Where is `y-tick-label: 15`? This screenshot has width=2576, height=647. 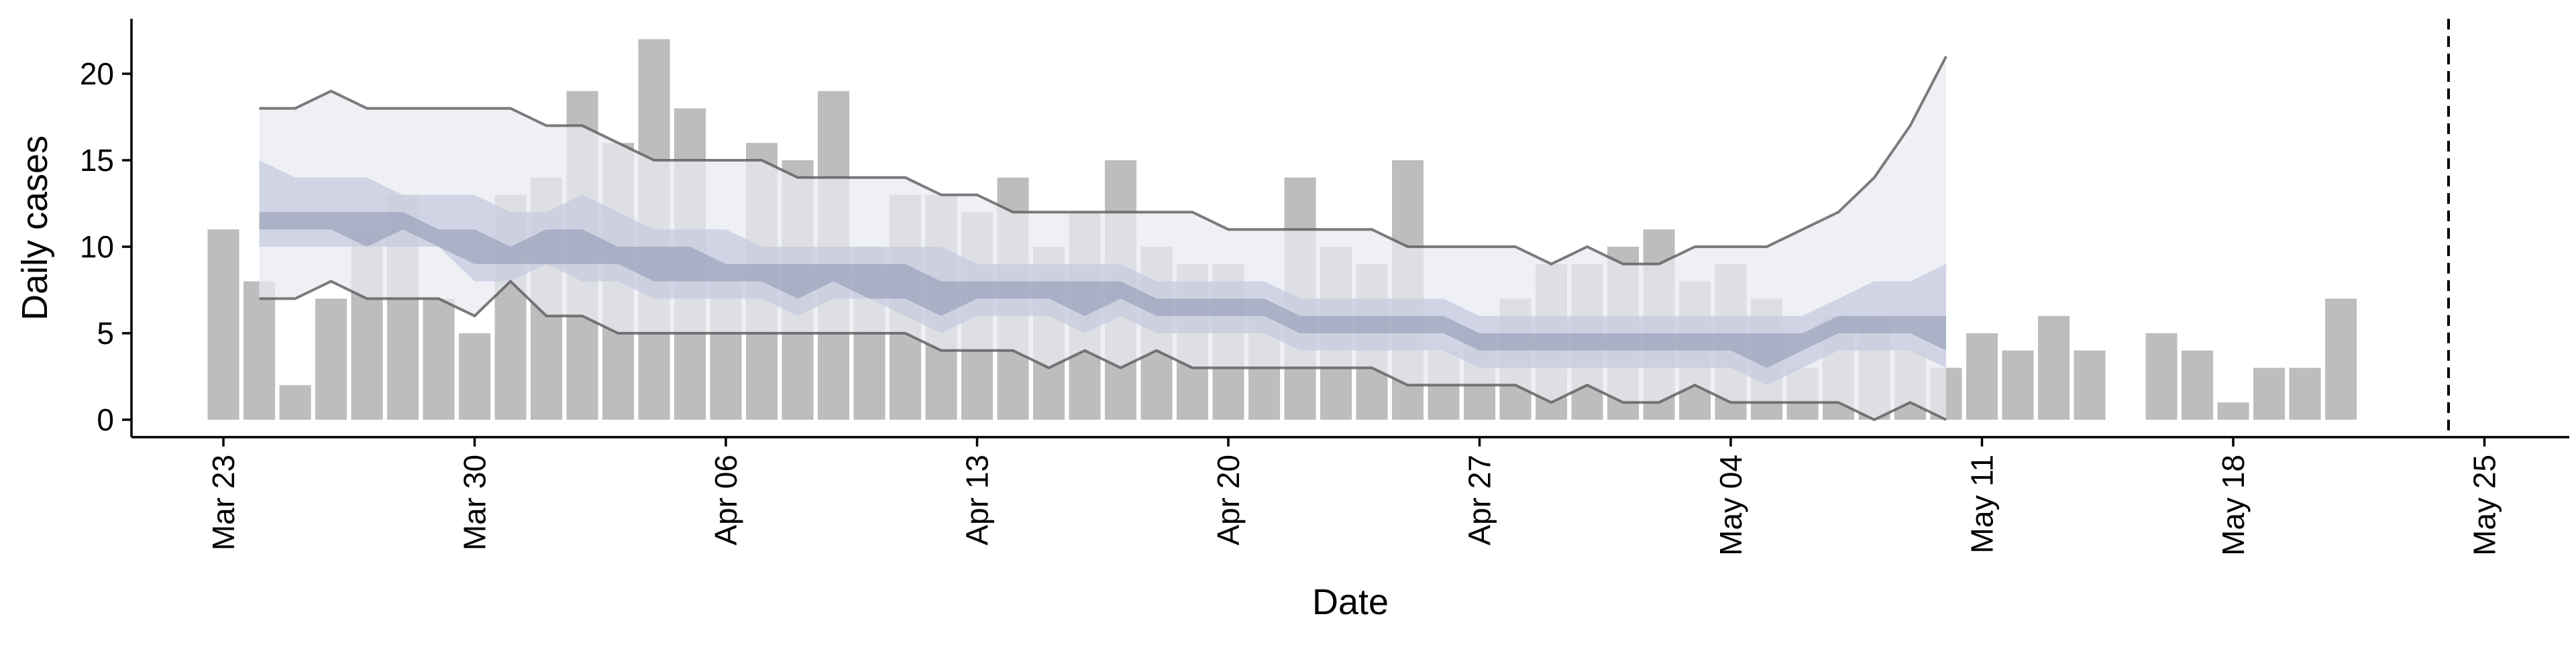 y-tick-label: 15 is located at coordinates (97, 161).